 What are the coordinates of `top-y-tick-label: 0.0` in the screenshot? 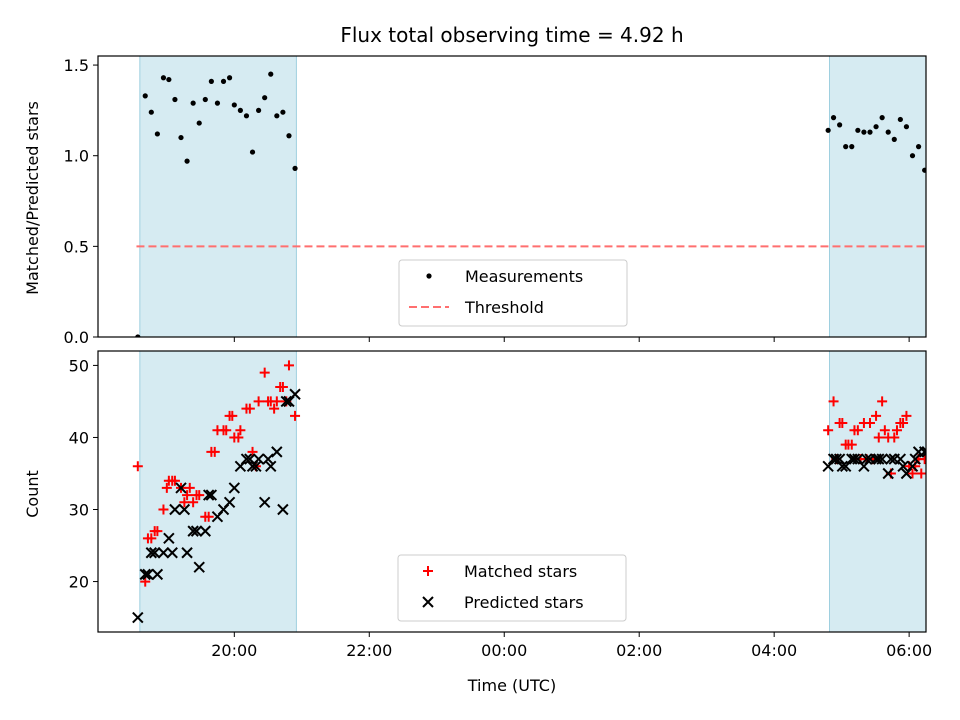 It's located at (76, 337).